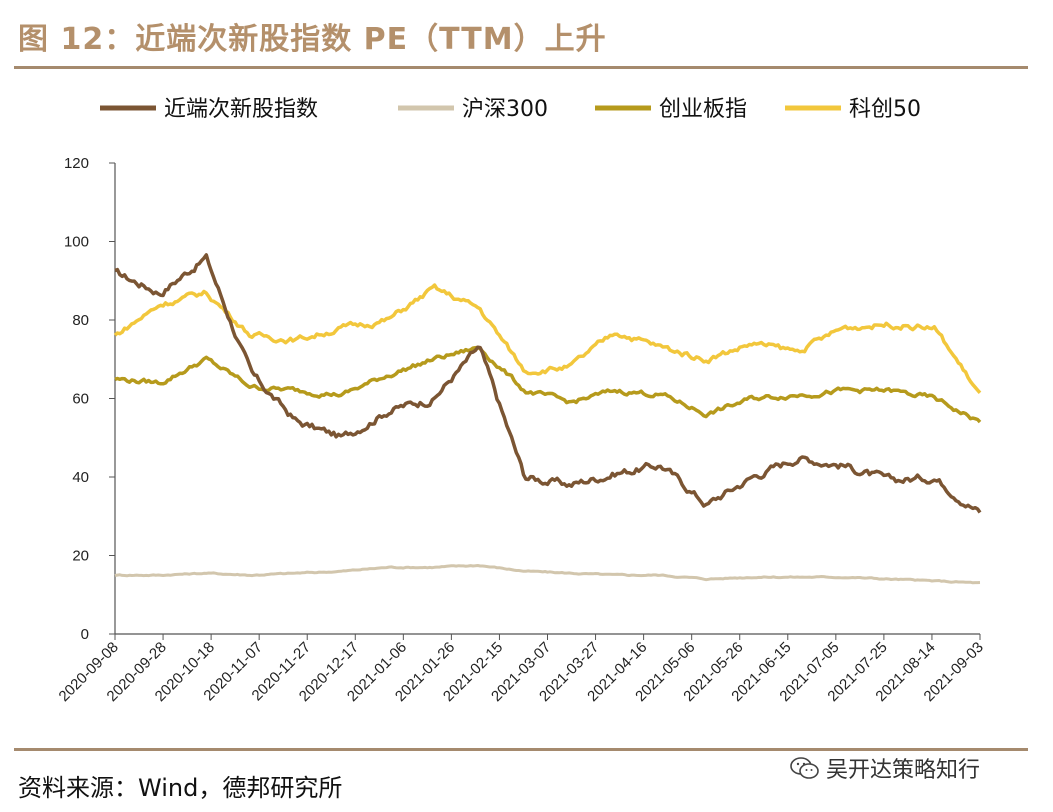 The height and width of the screenshot is (812, 1053). Describe the element at coordinates (85, 634) in the screenshot. I see `y-tick-label: 0` at that location.